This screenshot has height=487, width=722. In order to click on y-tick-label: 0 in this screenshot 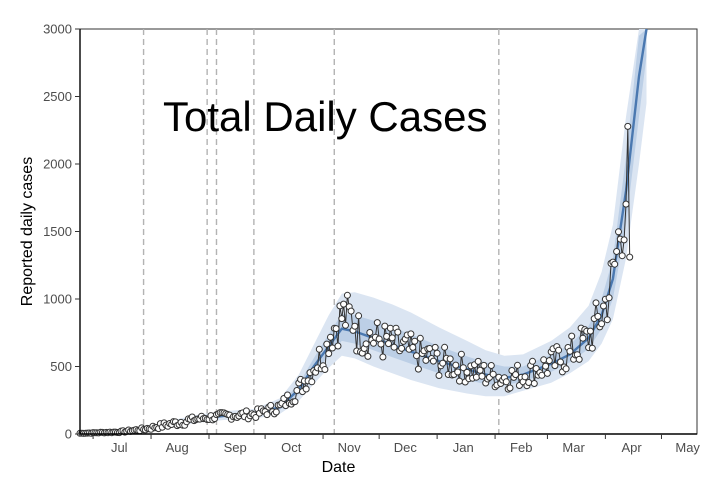, I will do `click(68, 434)`.